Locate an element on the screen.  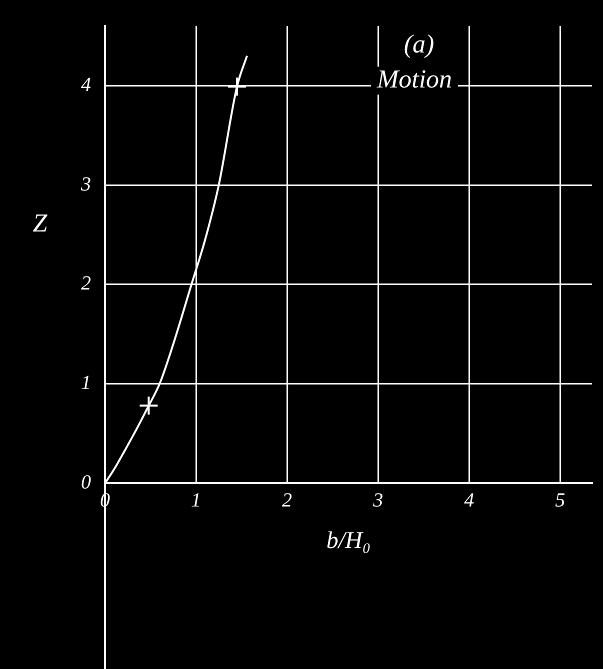
x-axis-title: b/H₀ is located at coordinates (348, 541).